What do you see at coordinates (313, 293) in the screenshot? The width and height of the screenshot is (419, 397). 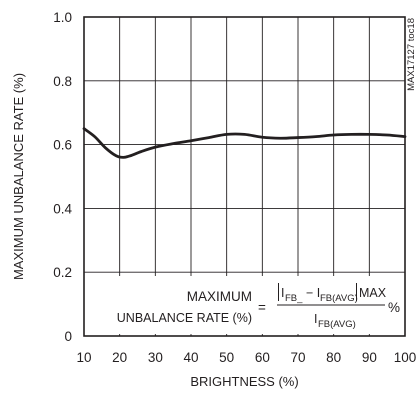 I see `formula-num-minus: − I` at bounding box center [313, 293].